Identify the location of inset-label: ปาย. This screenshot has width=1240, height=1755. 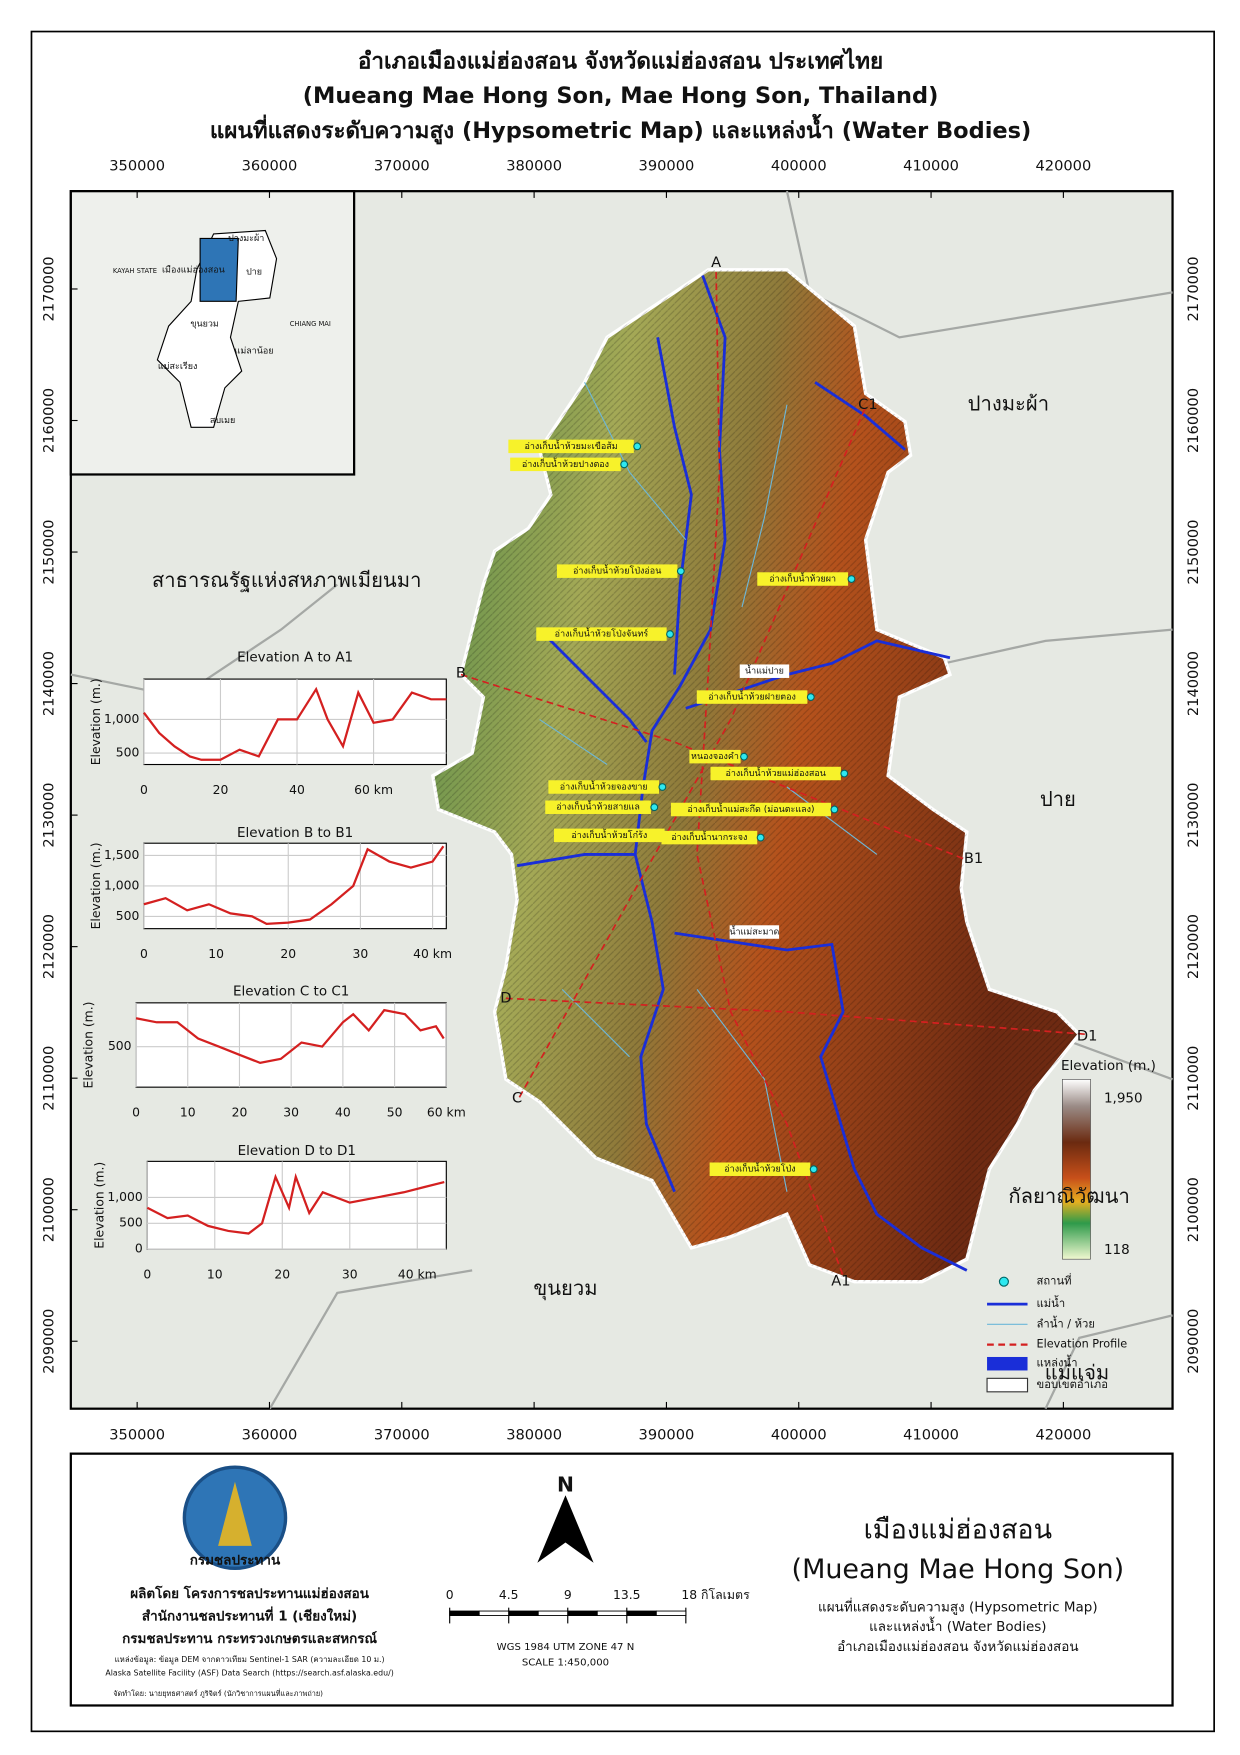
(254, 273).